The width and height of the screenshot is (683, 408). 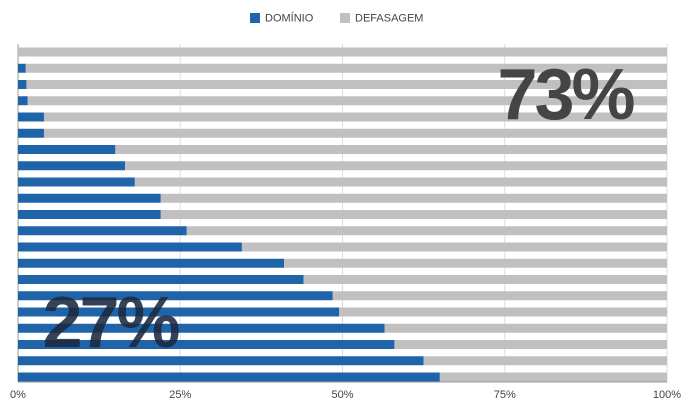 I want to click on x-tick-label: 100%, so click(x=667, y=395).